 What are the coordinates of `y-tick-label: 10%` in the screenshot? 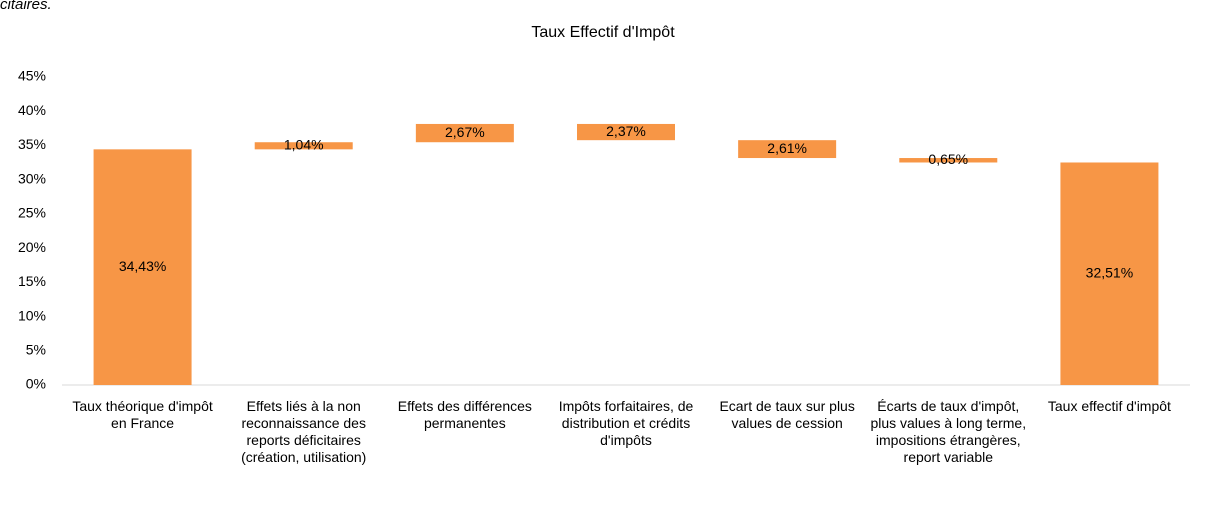 It's located at (32, 315).